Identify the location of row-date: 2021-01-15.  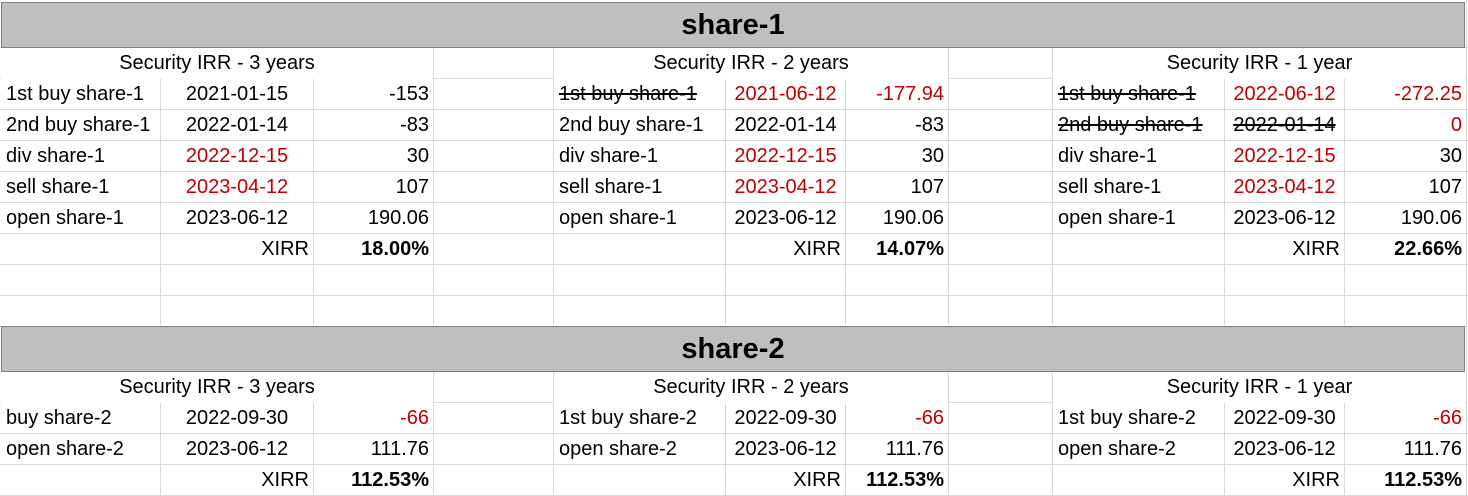
(237, 94).